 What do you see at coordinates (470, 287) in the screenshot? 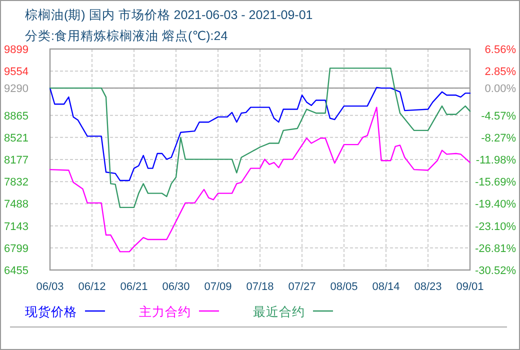
I see `x-tick-label: 09/01` at bounding box center [470, 287].